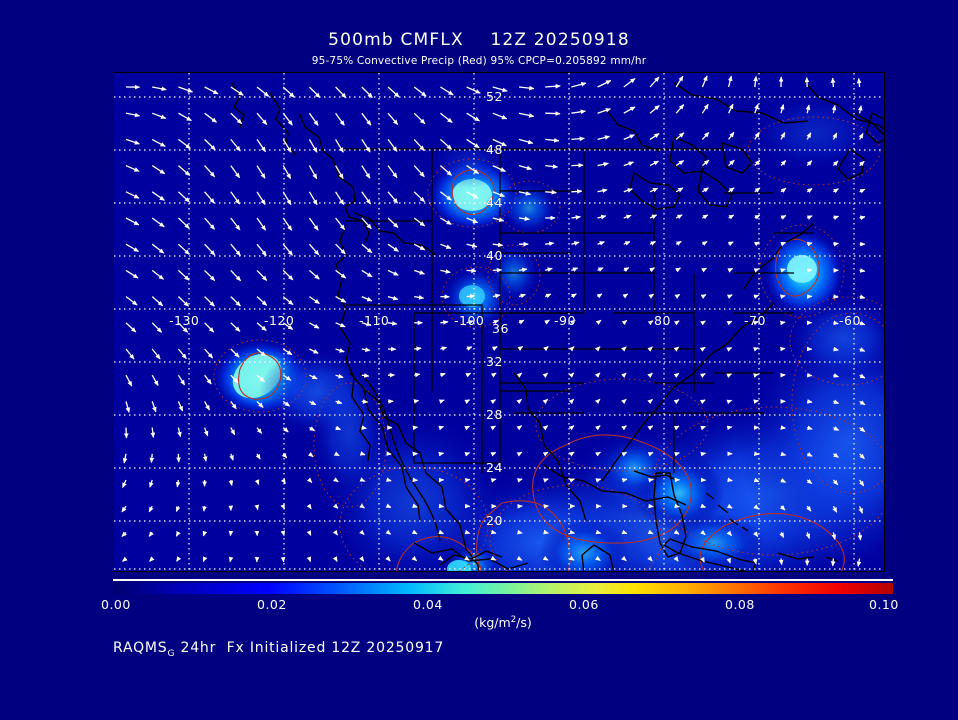 The width and height of the screenshot is (958, 720). I want to click on colorbar: 0.00 0.02 0.04 0.06 0.08 0.10 (kg/m2/s), so click(499, 604).